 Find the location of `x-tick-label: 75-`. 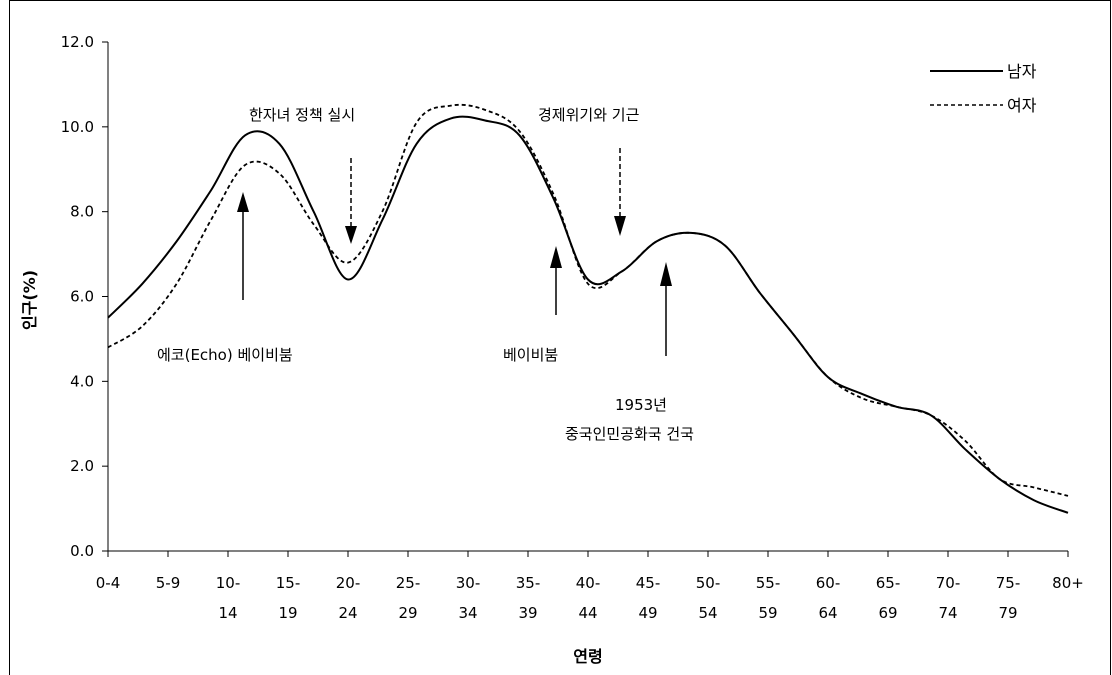

x-tick-label: 75- is located at coordinates (1008, 583).